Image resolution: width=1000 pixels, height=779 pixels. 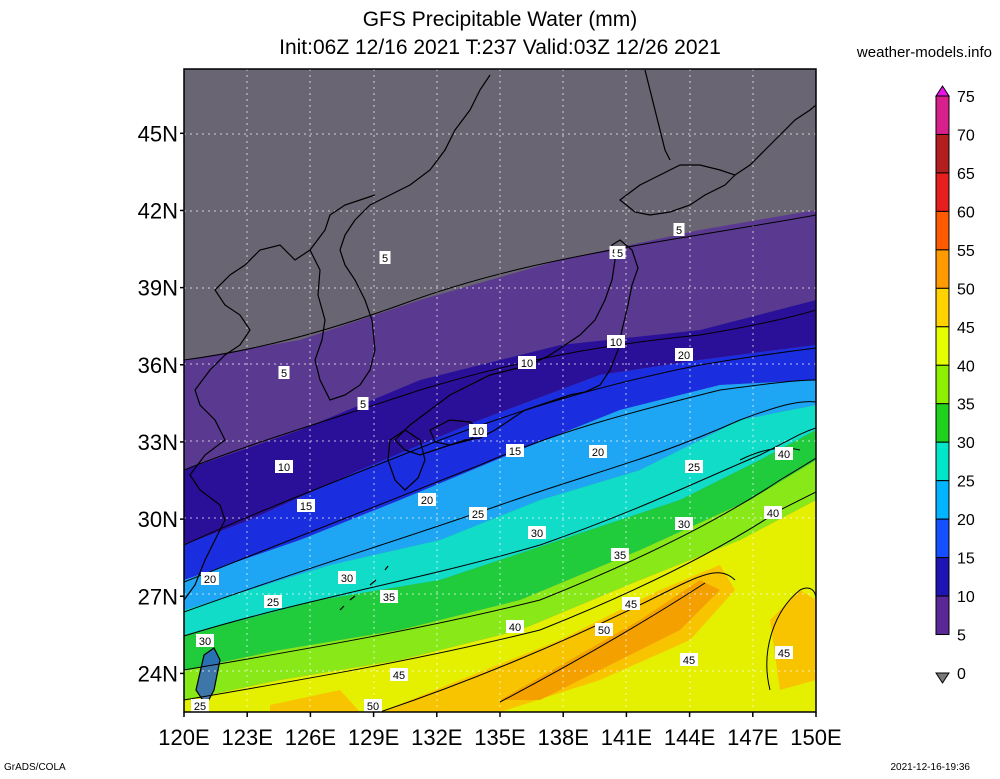 What do you see at coordinates (966, 212) in the screenshot?
I see `colorbar-label: 60` at bounding box center [966, 212].